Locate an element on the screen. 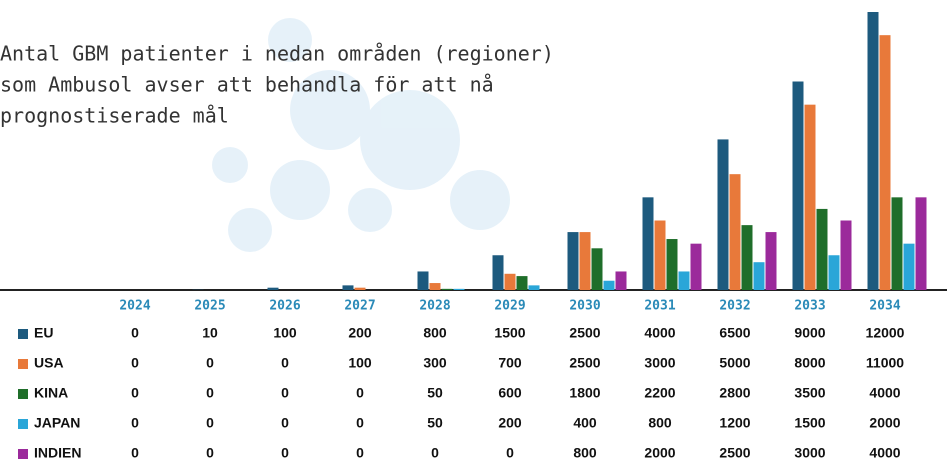  data-label: 1200 is located at coordinates (734, 423).